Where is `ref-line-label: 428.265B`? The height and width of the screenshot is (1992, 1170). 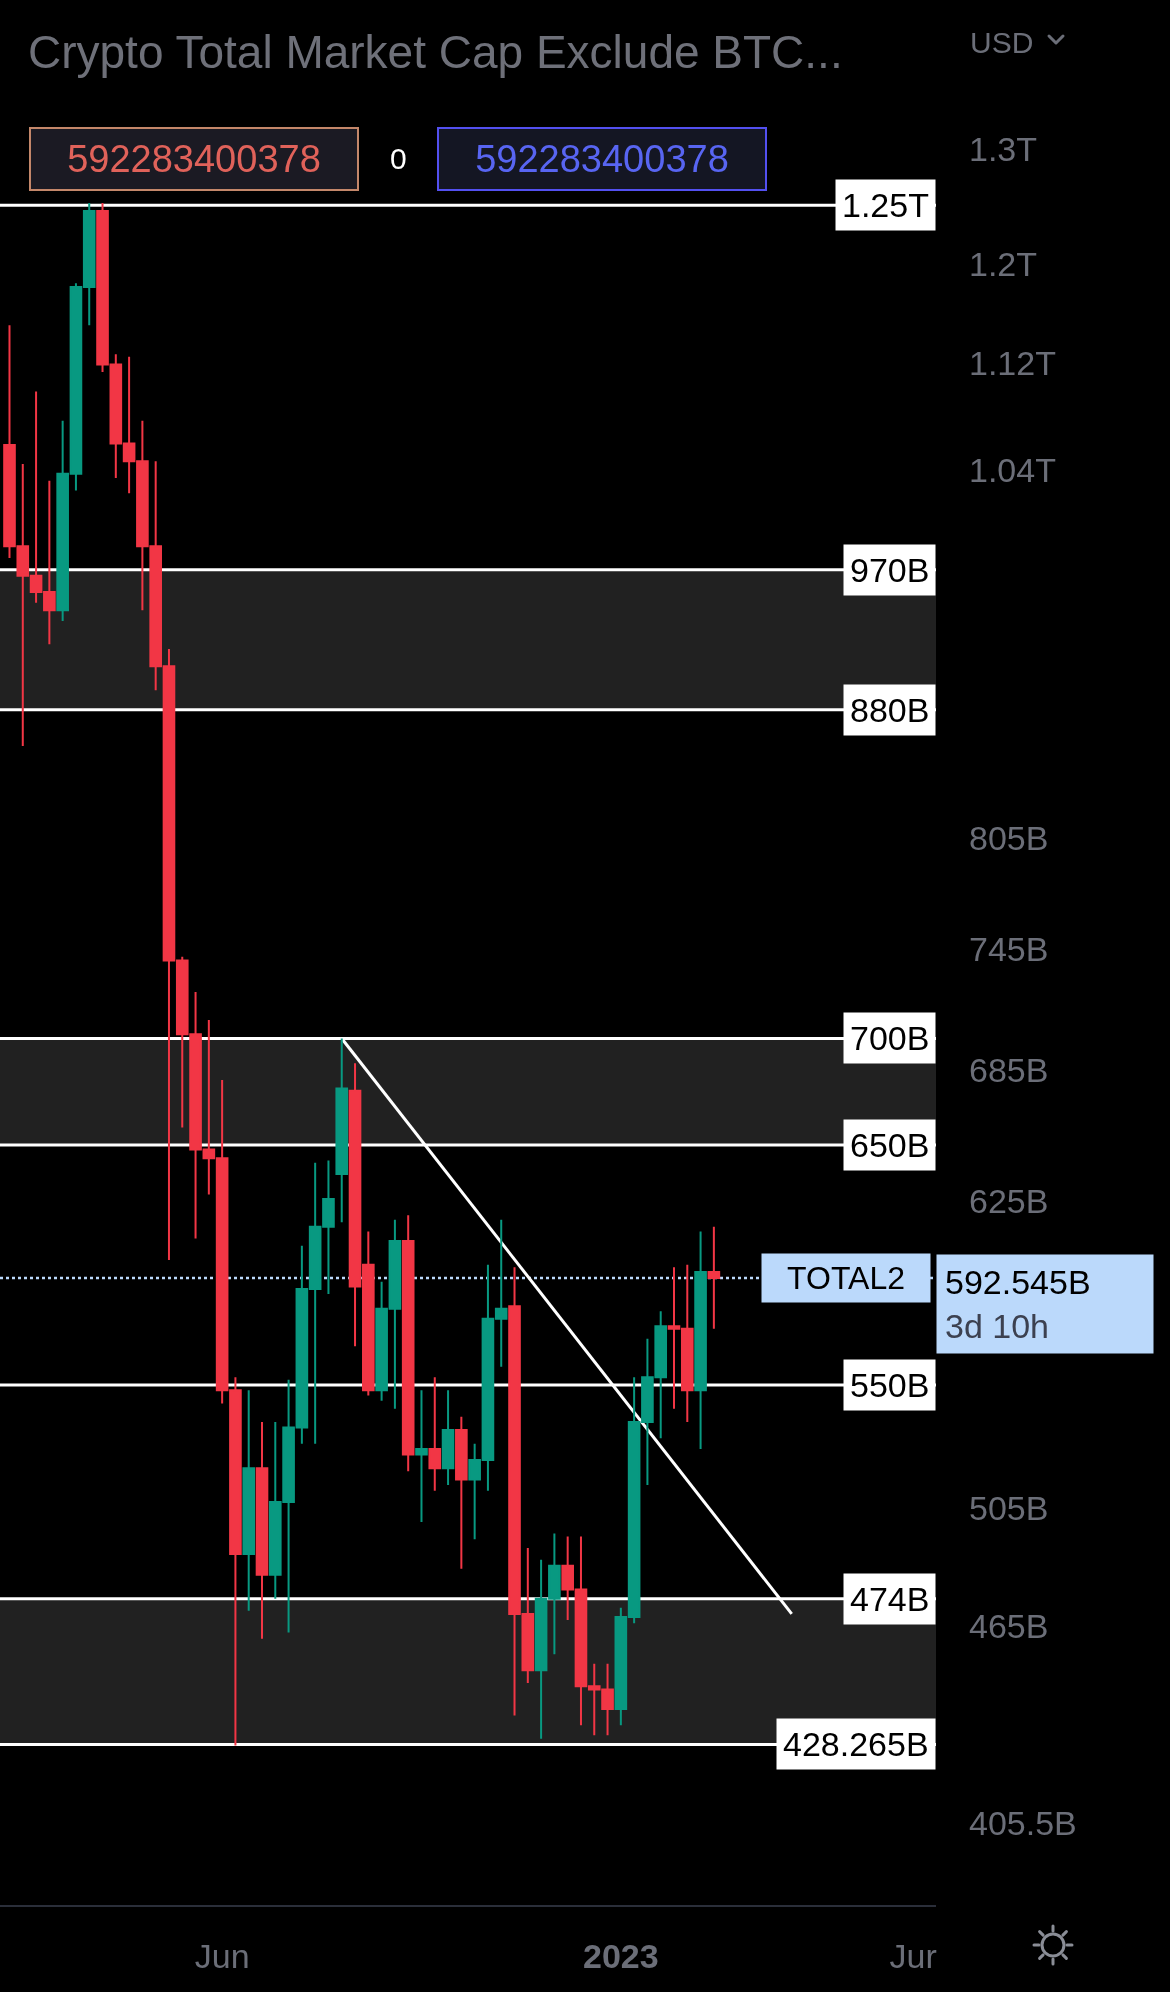
ref-line-label: 428.265B is located at coordinates (856, 1744).